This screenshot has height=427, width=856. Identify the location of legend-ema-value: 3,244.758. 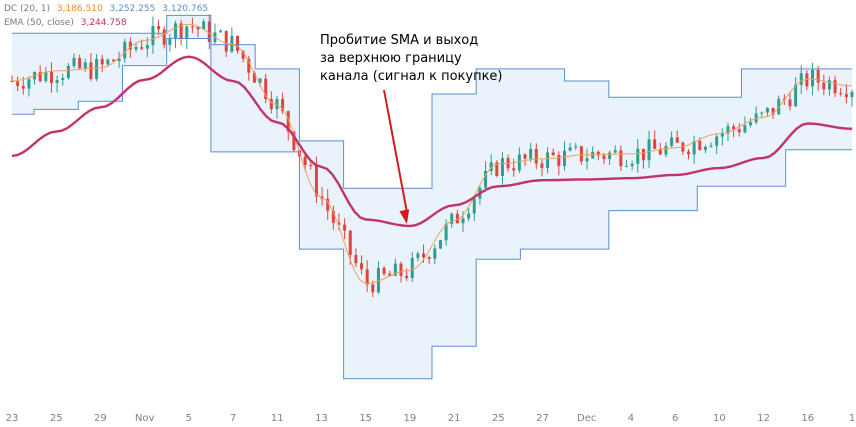
(103, 23).